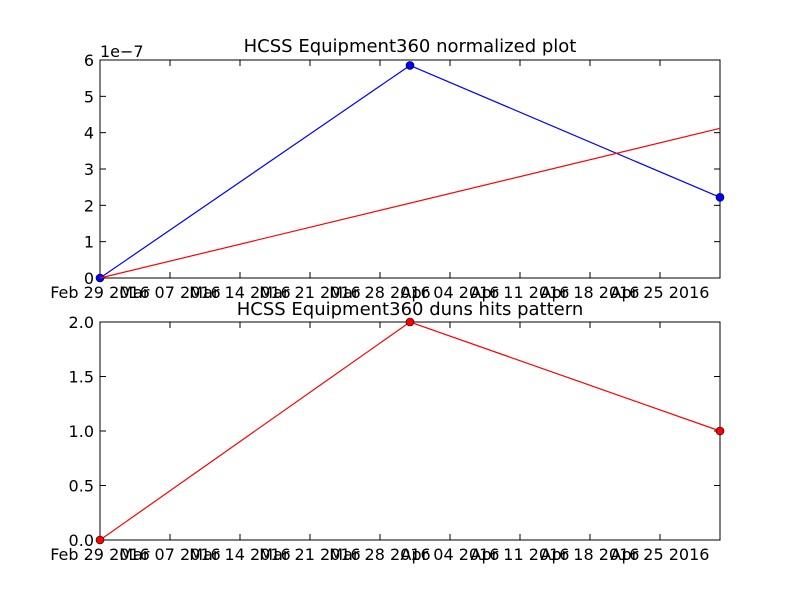 The height and width of the screenshot is (600, 800). Describe the element at coordinates (81, 540) in the screenshot. I see `duns-hits-y-tick-label: 0.0` at that location.